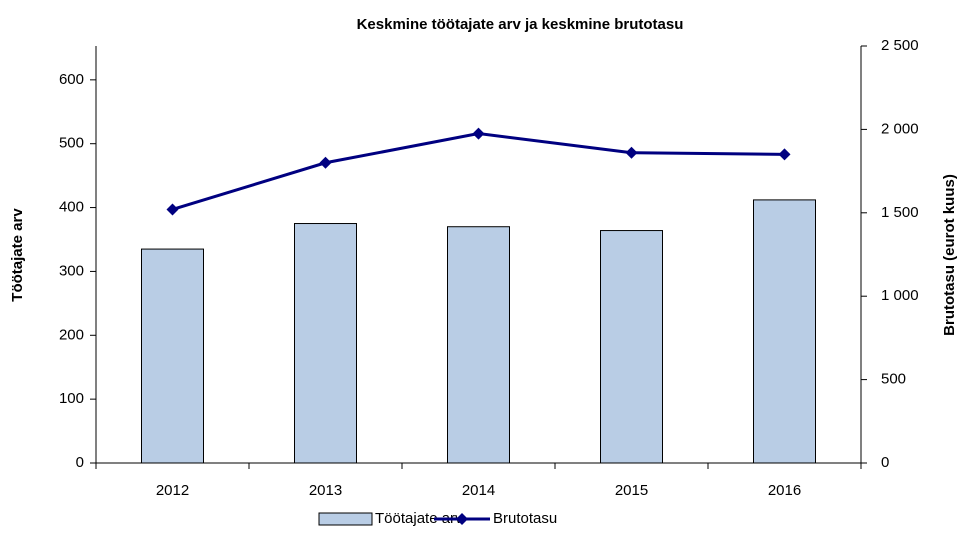  Describe the element at coordinates (885, 462) in the screenshot. I see `y2-tick-label: 0` at that location.